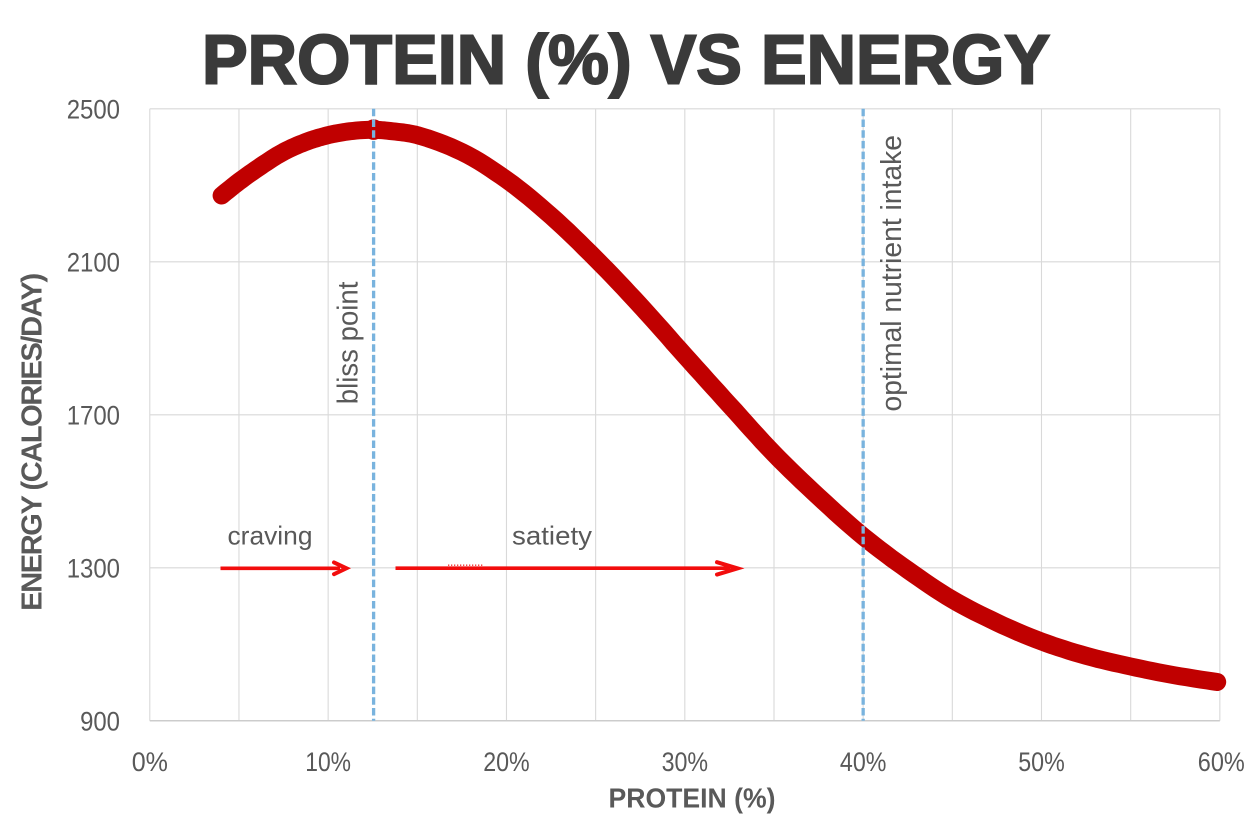 The width and height of the screenshot is (1253, 821). What do you see at coordinates (93, 568) in the screenshot?
I see `svg-text: 1300` at bounding box center [93, 568].